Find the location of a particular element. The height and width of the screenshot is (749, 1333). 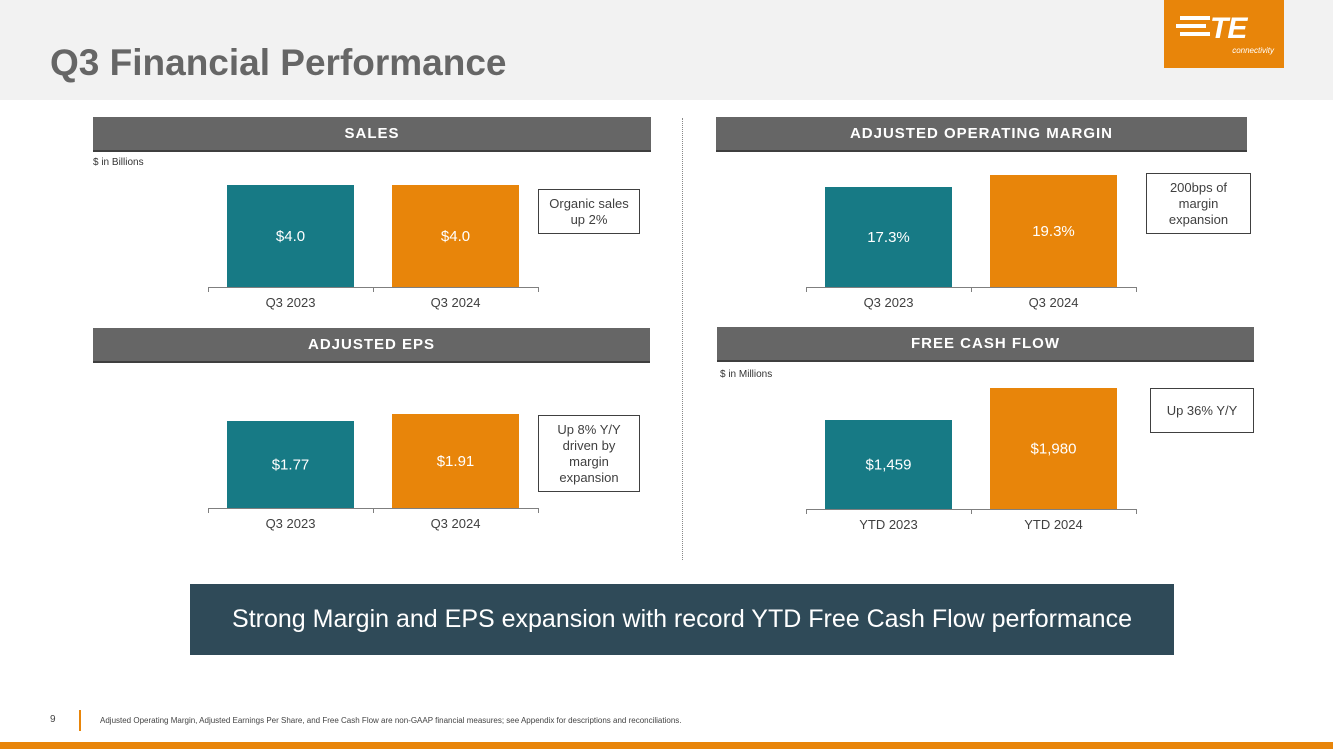

sales-chart: $4.0 Q3 2023 $4.0 Q3 2024 is located at coordinates (373, 247).